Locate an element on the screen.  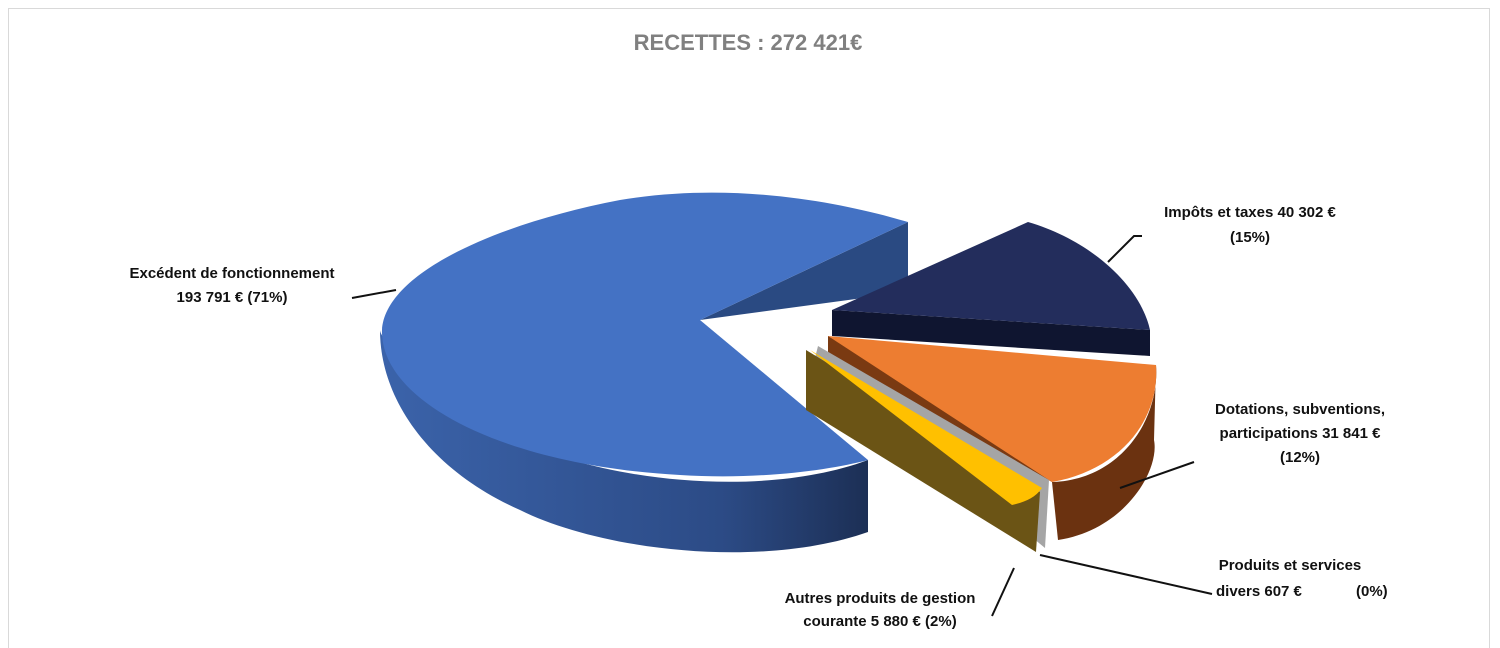
leader-dotations is located at coordinates (1157, 475).